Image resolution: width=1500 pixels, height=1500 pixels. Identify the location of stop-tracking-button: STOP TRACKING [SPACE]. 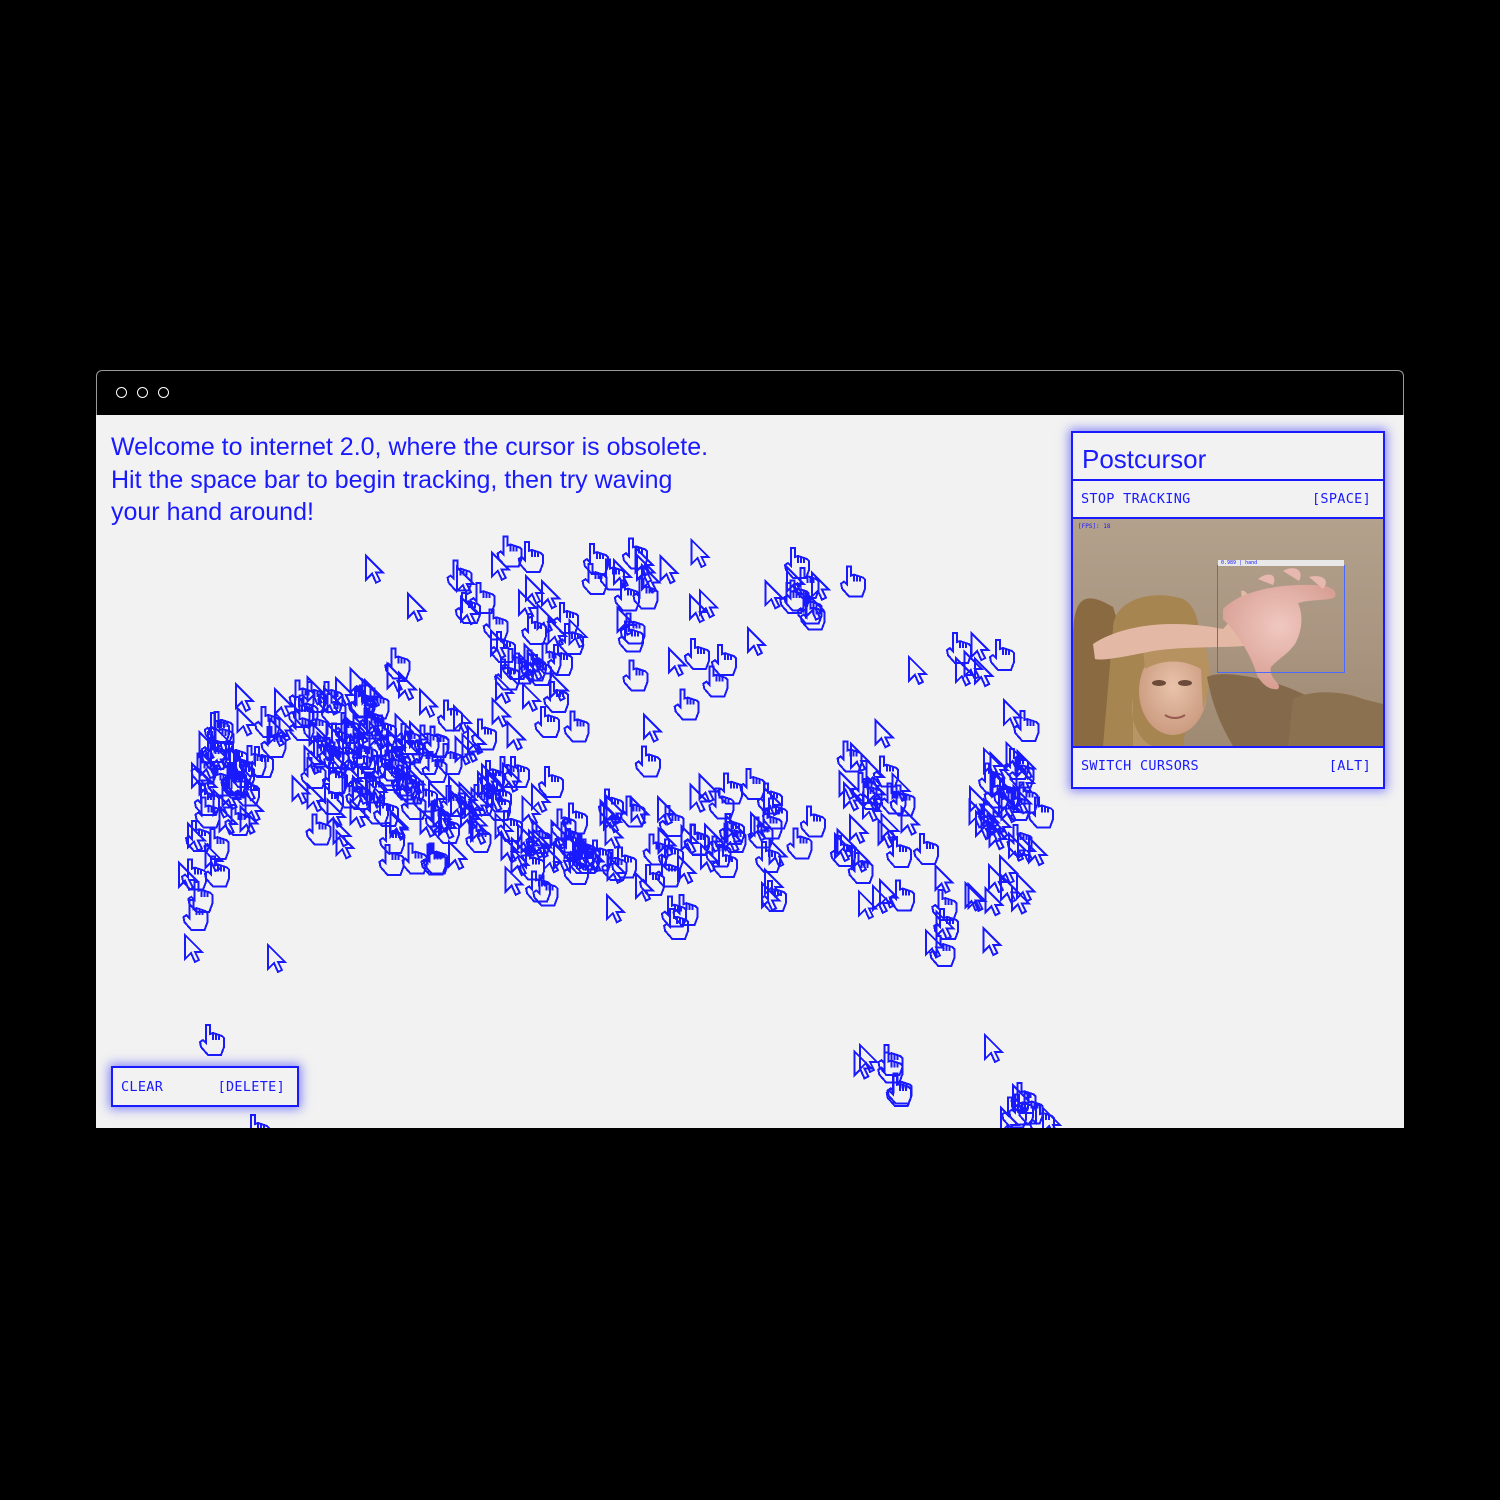
(1228, 500).